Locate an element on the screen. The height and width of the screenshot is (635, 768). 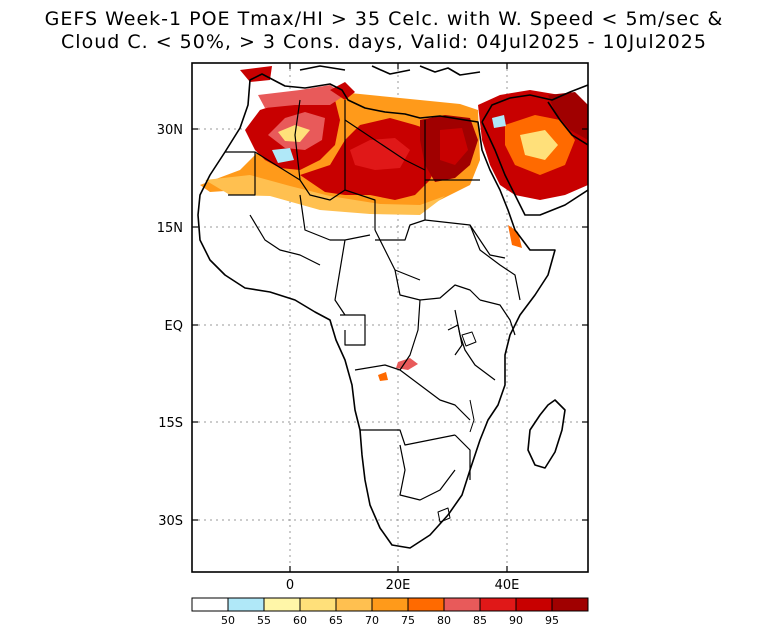
lat-label-15s: 15S is located at coordinates (170, 423).